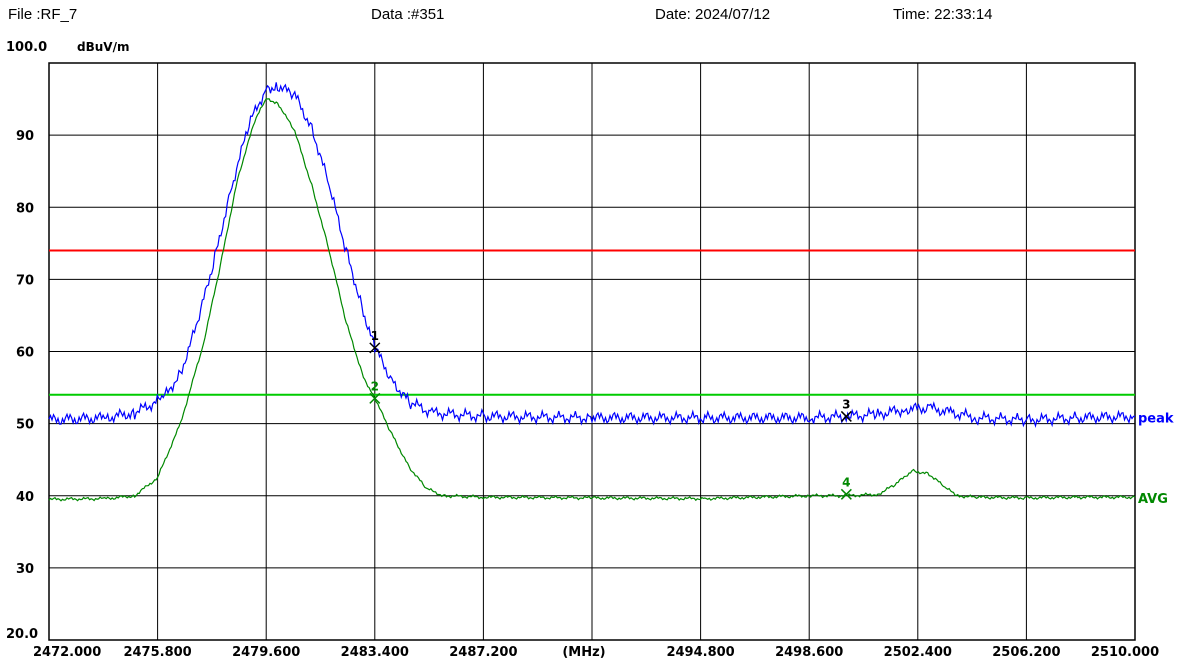 The image size is (1185, 664). Describe the element at coordinates (1153, 499) in the screenshot. I see `series-label-avg: AVG` at that location.